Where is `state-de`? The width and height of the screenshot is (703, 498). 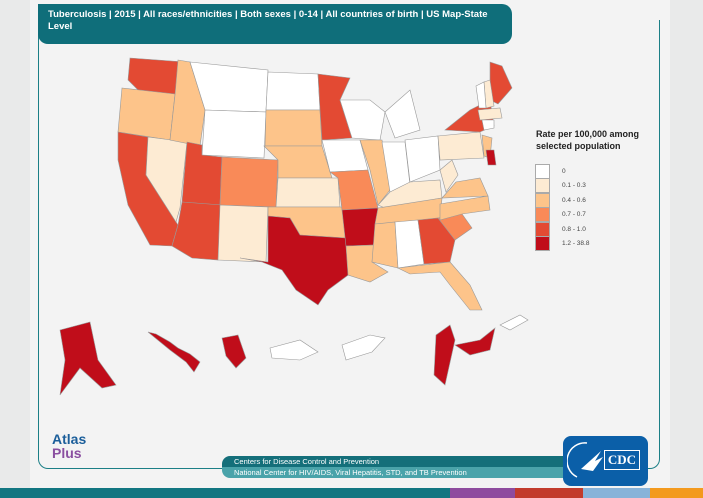
state-de is located at coordinates (491, 157).